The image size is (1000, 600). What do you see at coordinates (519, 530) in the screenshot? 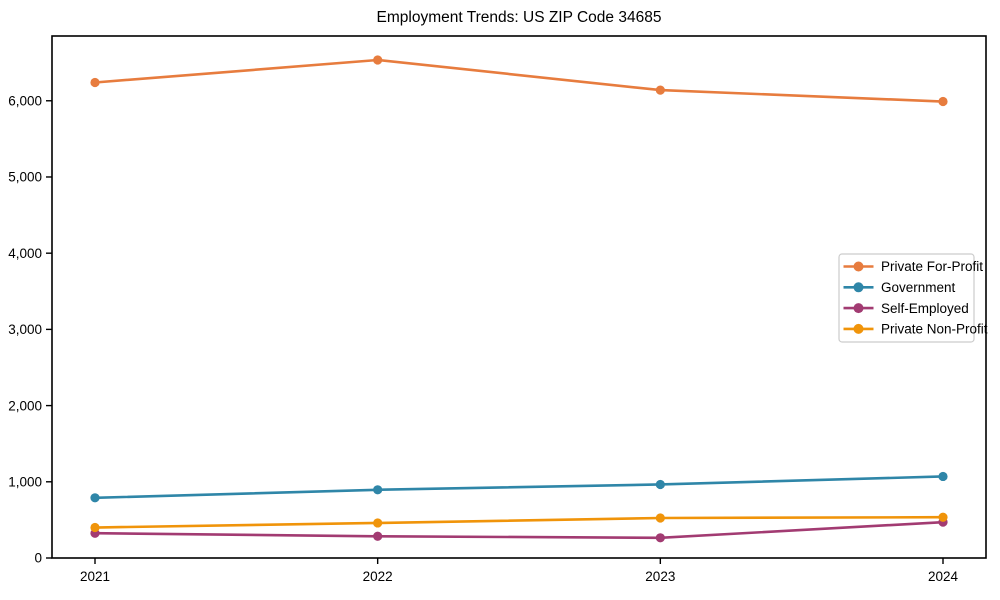
I see `series-line-self-employed` at bounding box center [519, 530].